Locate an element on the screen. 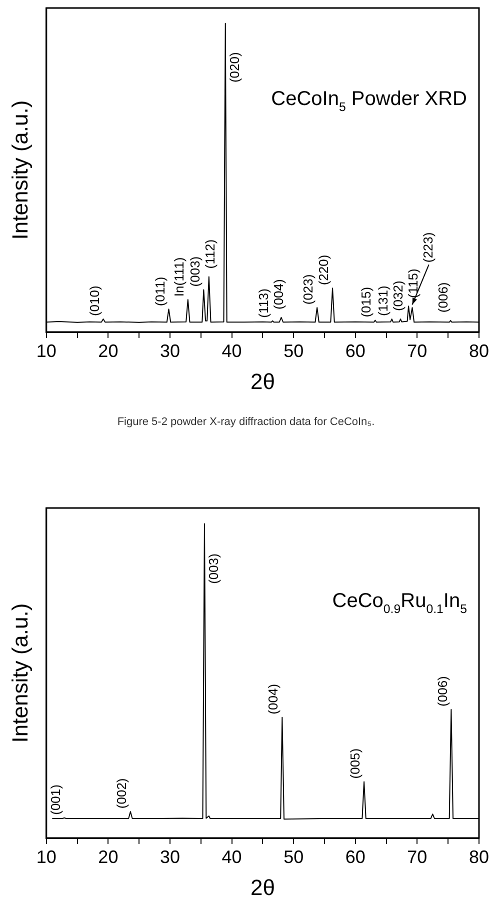  annotation: (001) is located at coordinates (55, 799).